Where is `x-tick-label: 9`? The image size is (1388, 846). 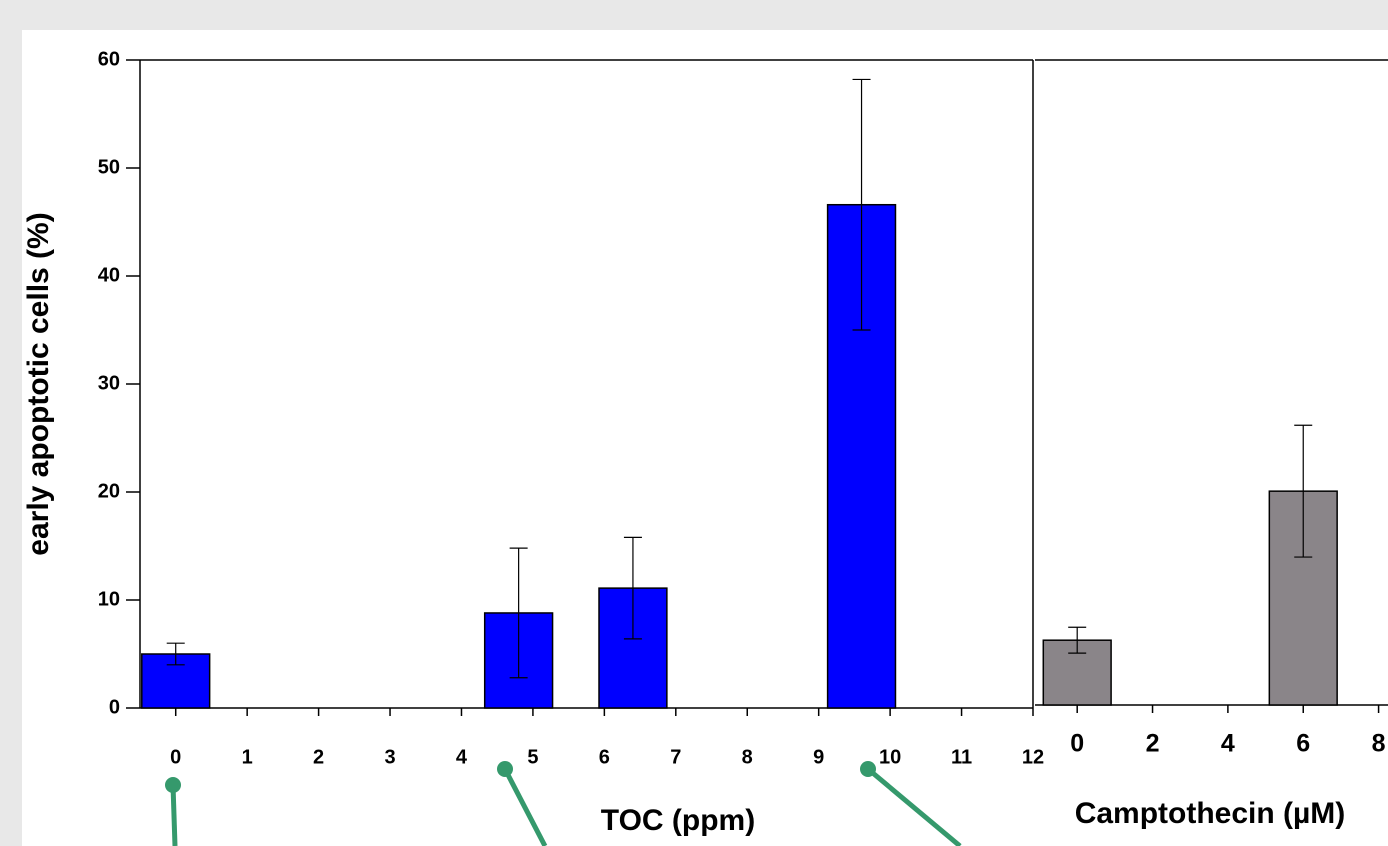
x-tick-label: 9 is located at coordinates (818, 757).